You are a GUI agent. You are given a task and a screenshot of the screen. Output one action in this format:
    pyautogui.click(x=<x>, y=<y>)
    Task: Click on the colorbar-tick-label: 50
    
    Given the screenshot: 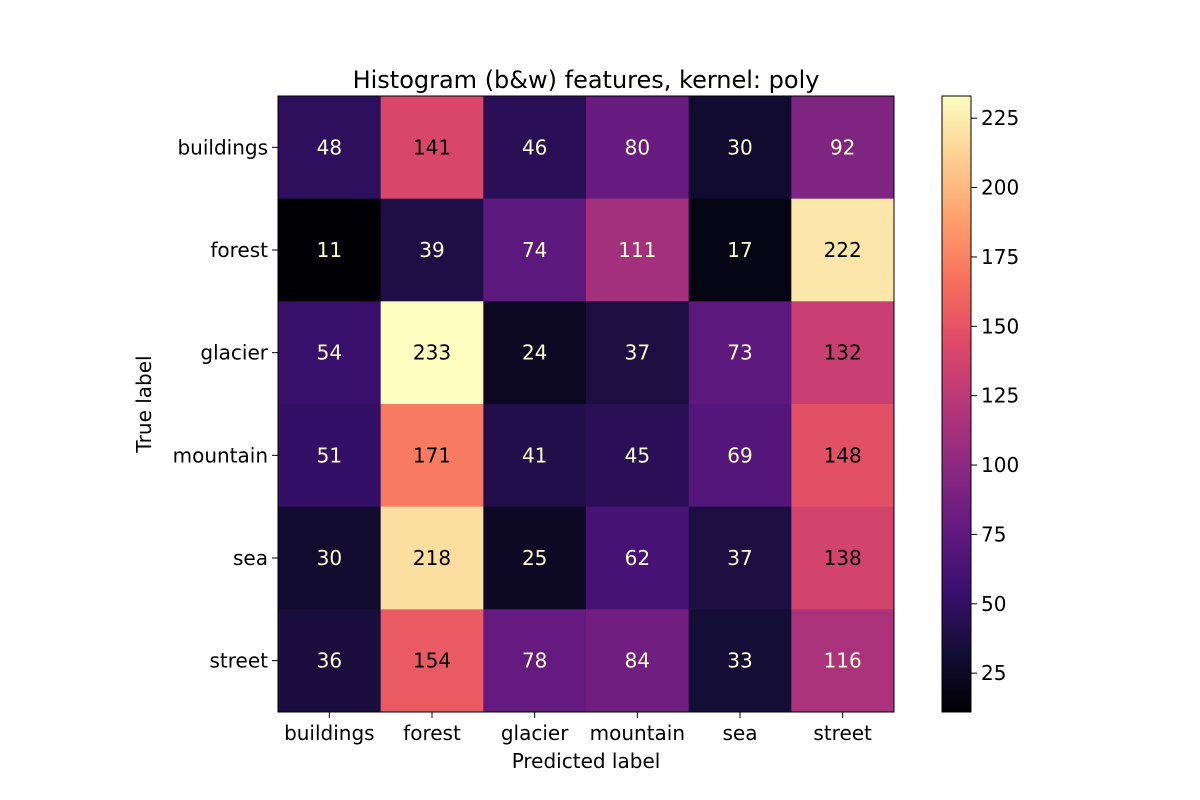 What is the action you would take?
    pyautogui.click(x=993, y=604)
    